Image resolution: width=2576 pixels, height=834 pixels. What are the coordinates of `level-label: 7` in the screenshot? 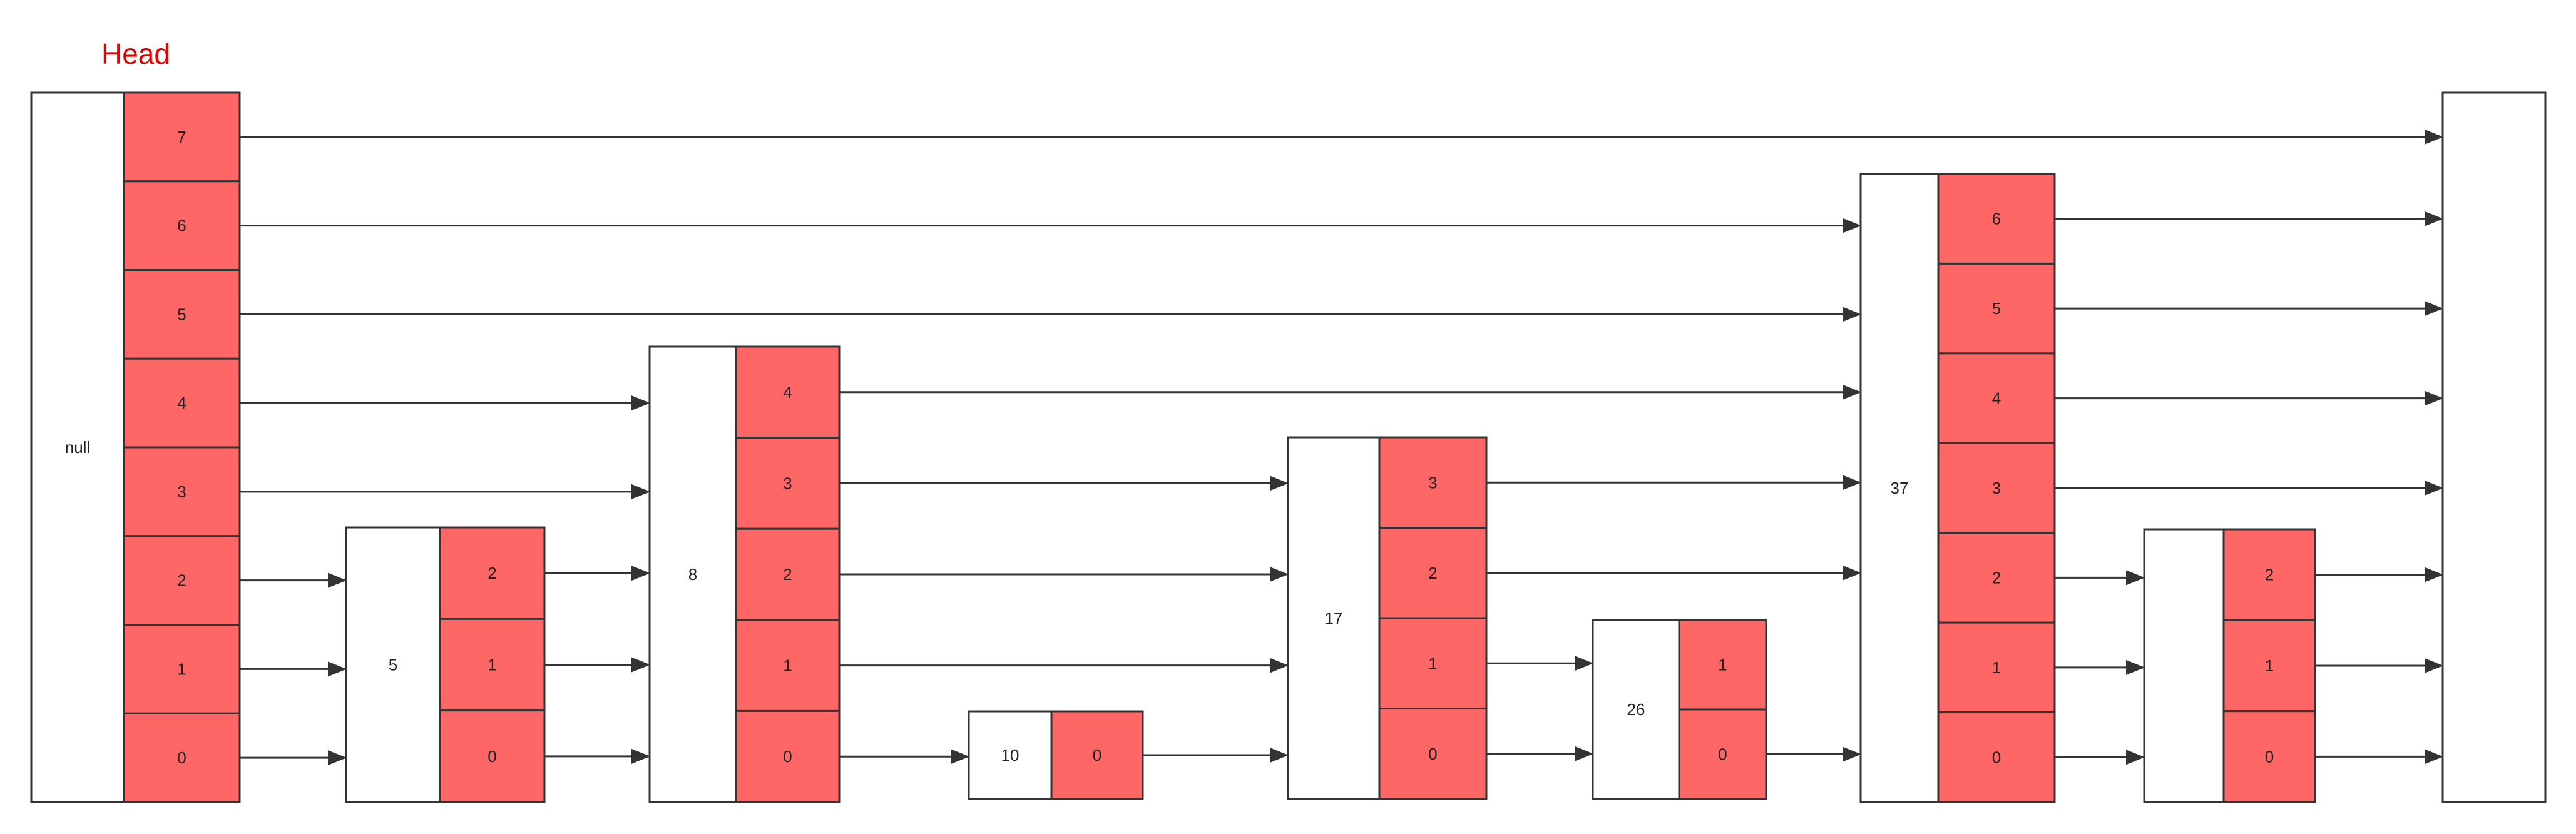 It's located at (181, 137).